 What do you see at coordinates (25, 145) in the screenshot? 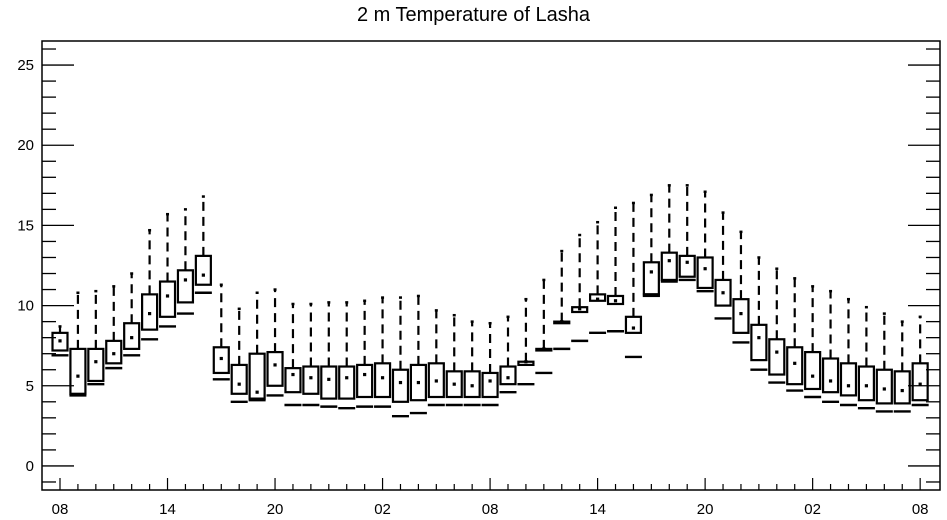
I see `y-tick-label: 20` at bounding box center [25, 145].